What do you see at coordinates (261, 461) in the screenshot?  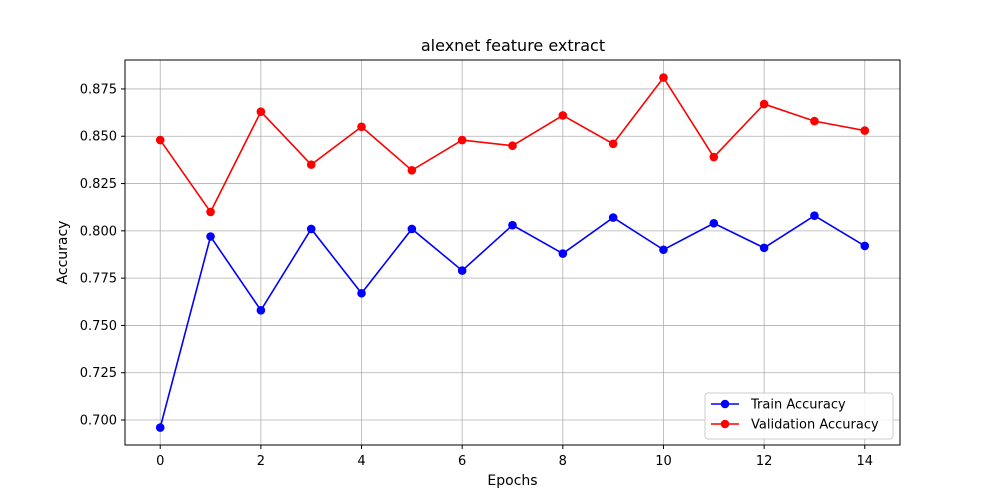 I see `x-tick-label: 2` at bounding box center [261, 461].